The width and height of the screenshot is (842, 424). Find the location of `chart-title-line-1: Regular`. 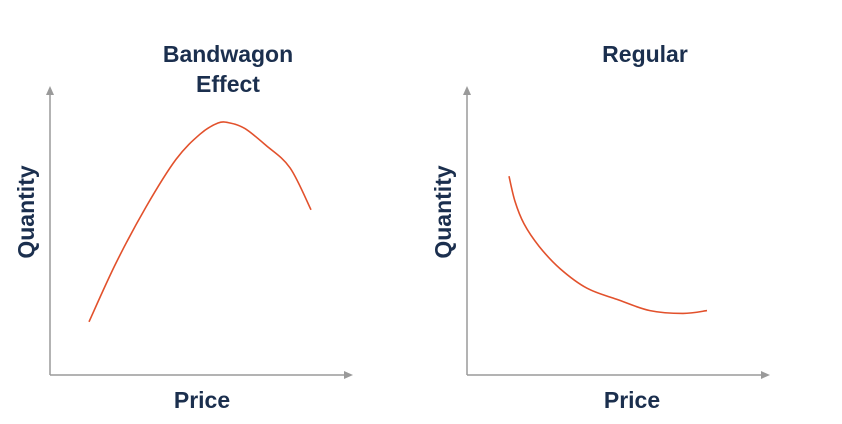

chart-title-line-1: Regular is located at coordinates (645, 54).